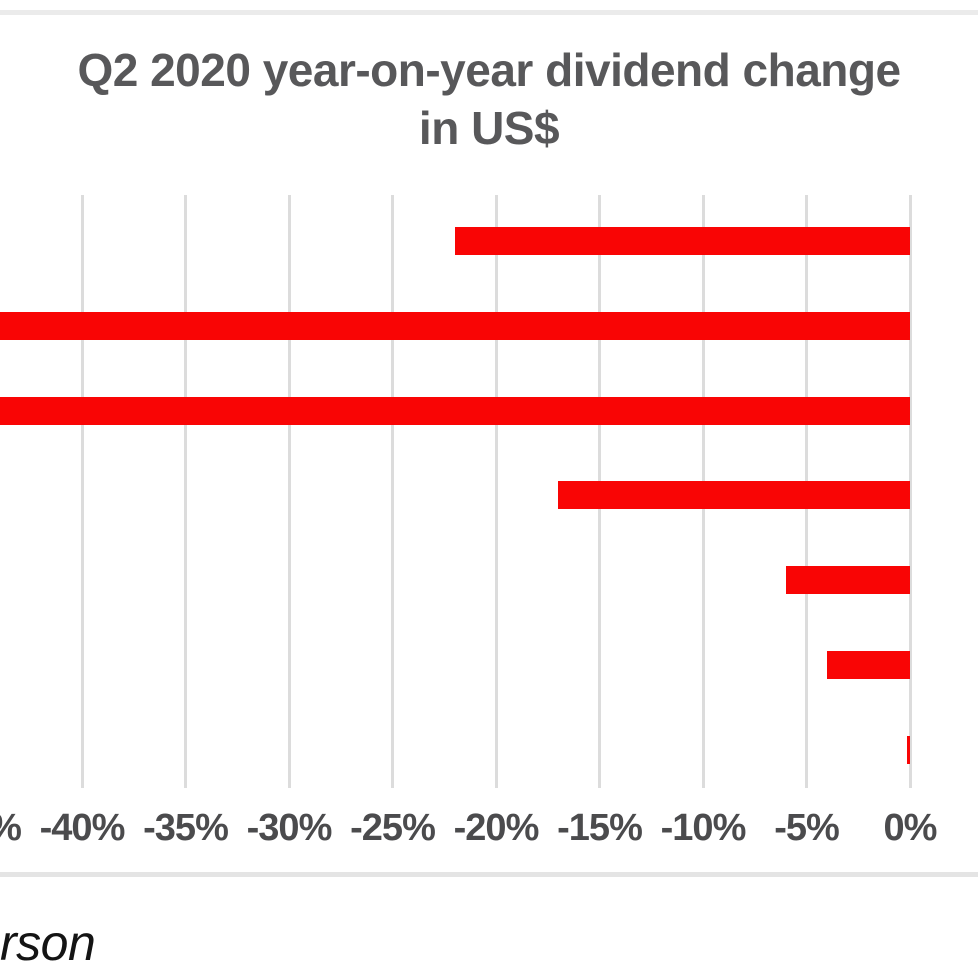 This screenshot has height=978, width=978. What do you see at coordinates (186, 828) in the screenshot?
I see `x-tick-label: -35%` at bounding box center [186, 828].